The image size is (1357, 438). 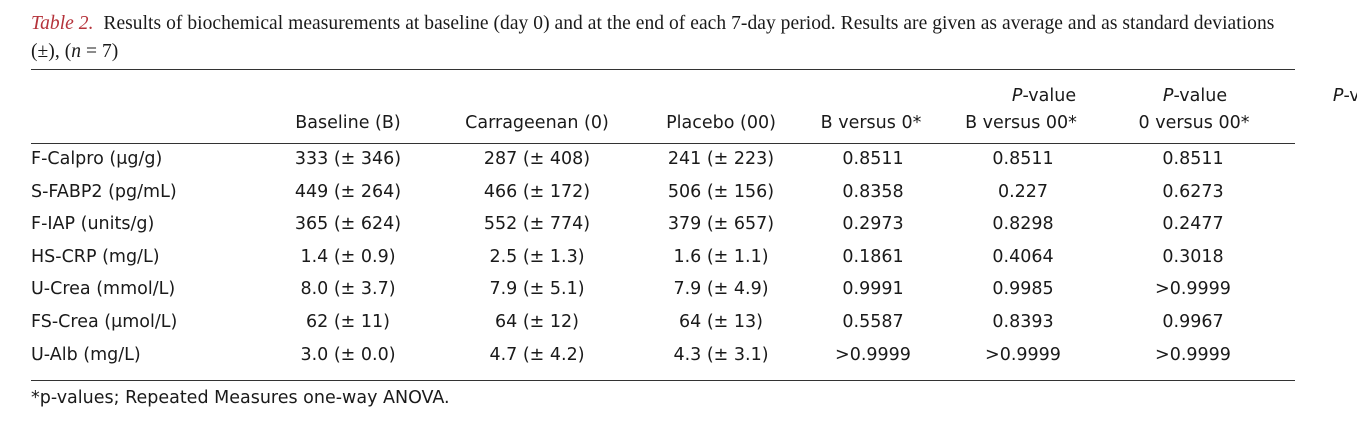 I want to click on caption-n-symbol: n, so click(x=76, y=51).